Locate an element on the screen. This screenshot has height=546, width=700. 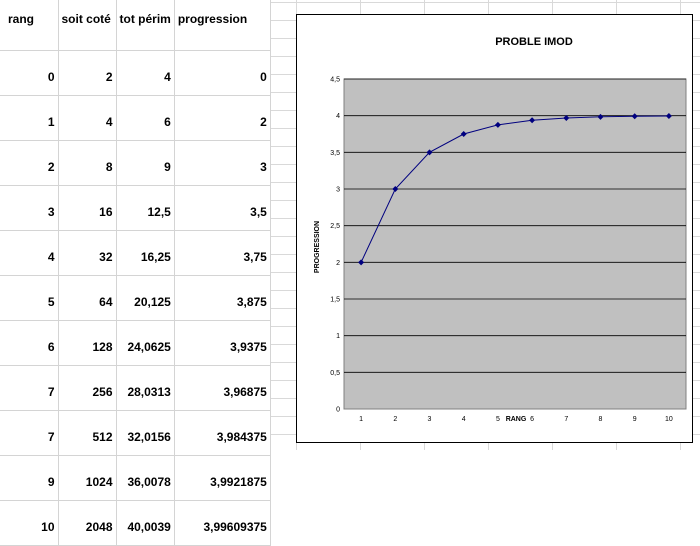
y-tick-label: 3 is located at coordinates (338, 190).